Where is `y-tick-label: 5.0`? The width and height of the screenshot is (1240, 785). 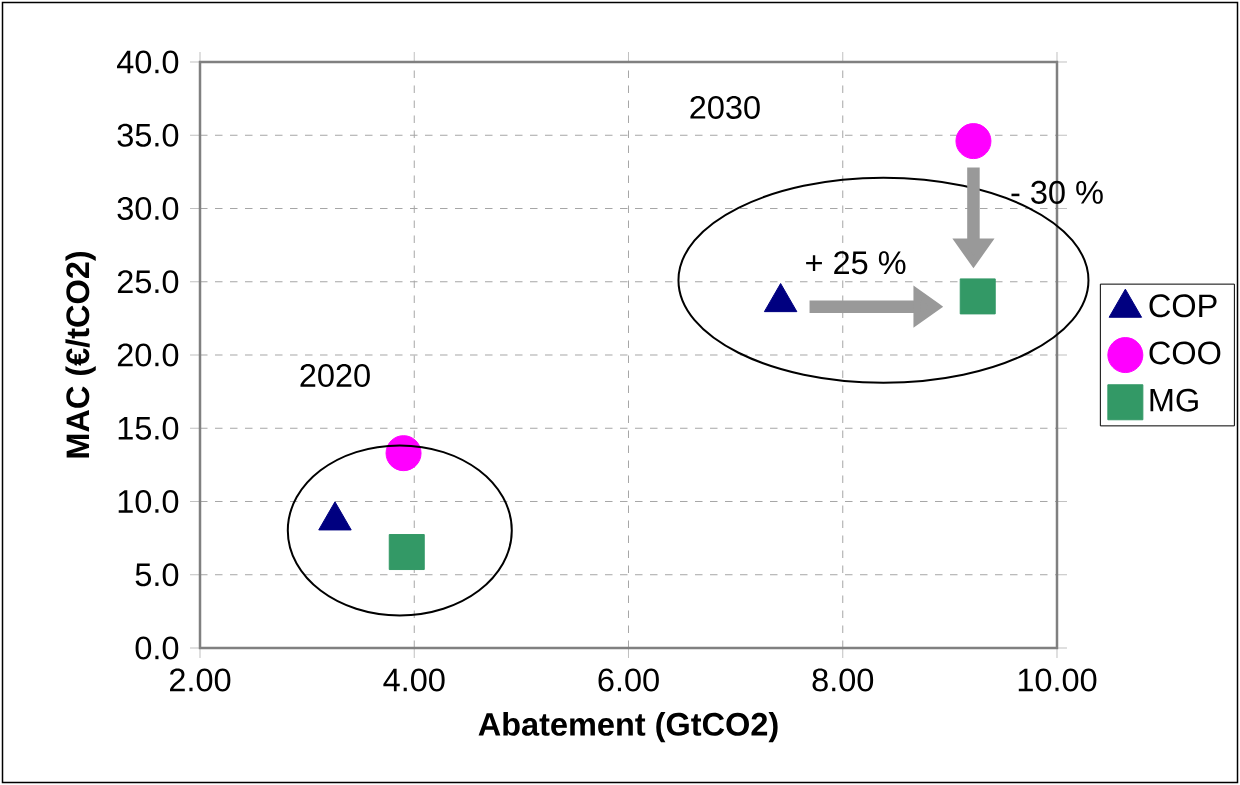 y-tick-label: 5.0 is located at coordinates (157, 575).